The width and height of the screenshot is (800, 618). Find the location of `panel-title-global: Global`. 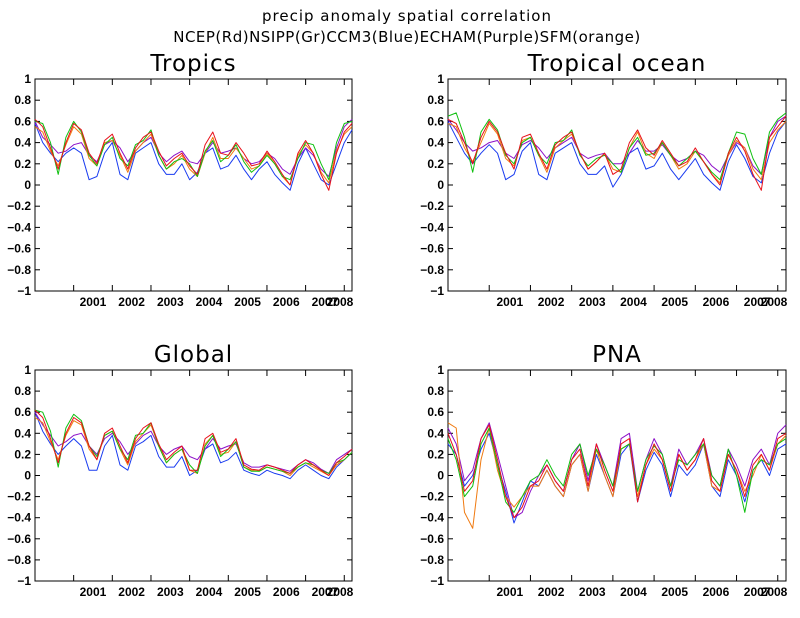

panel-title-global: Global is located at coordinates (193, 355).